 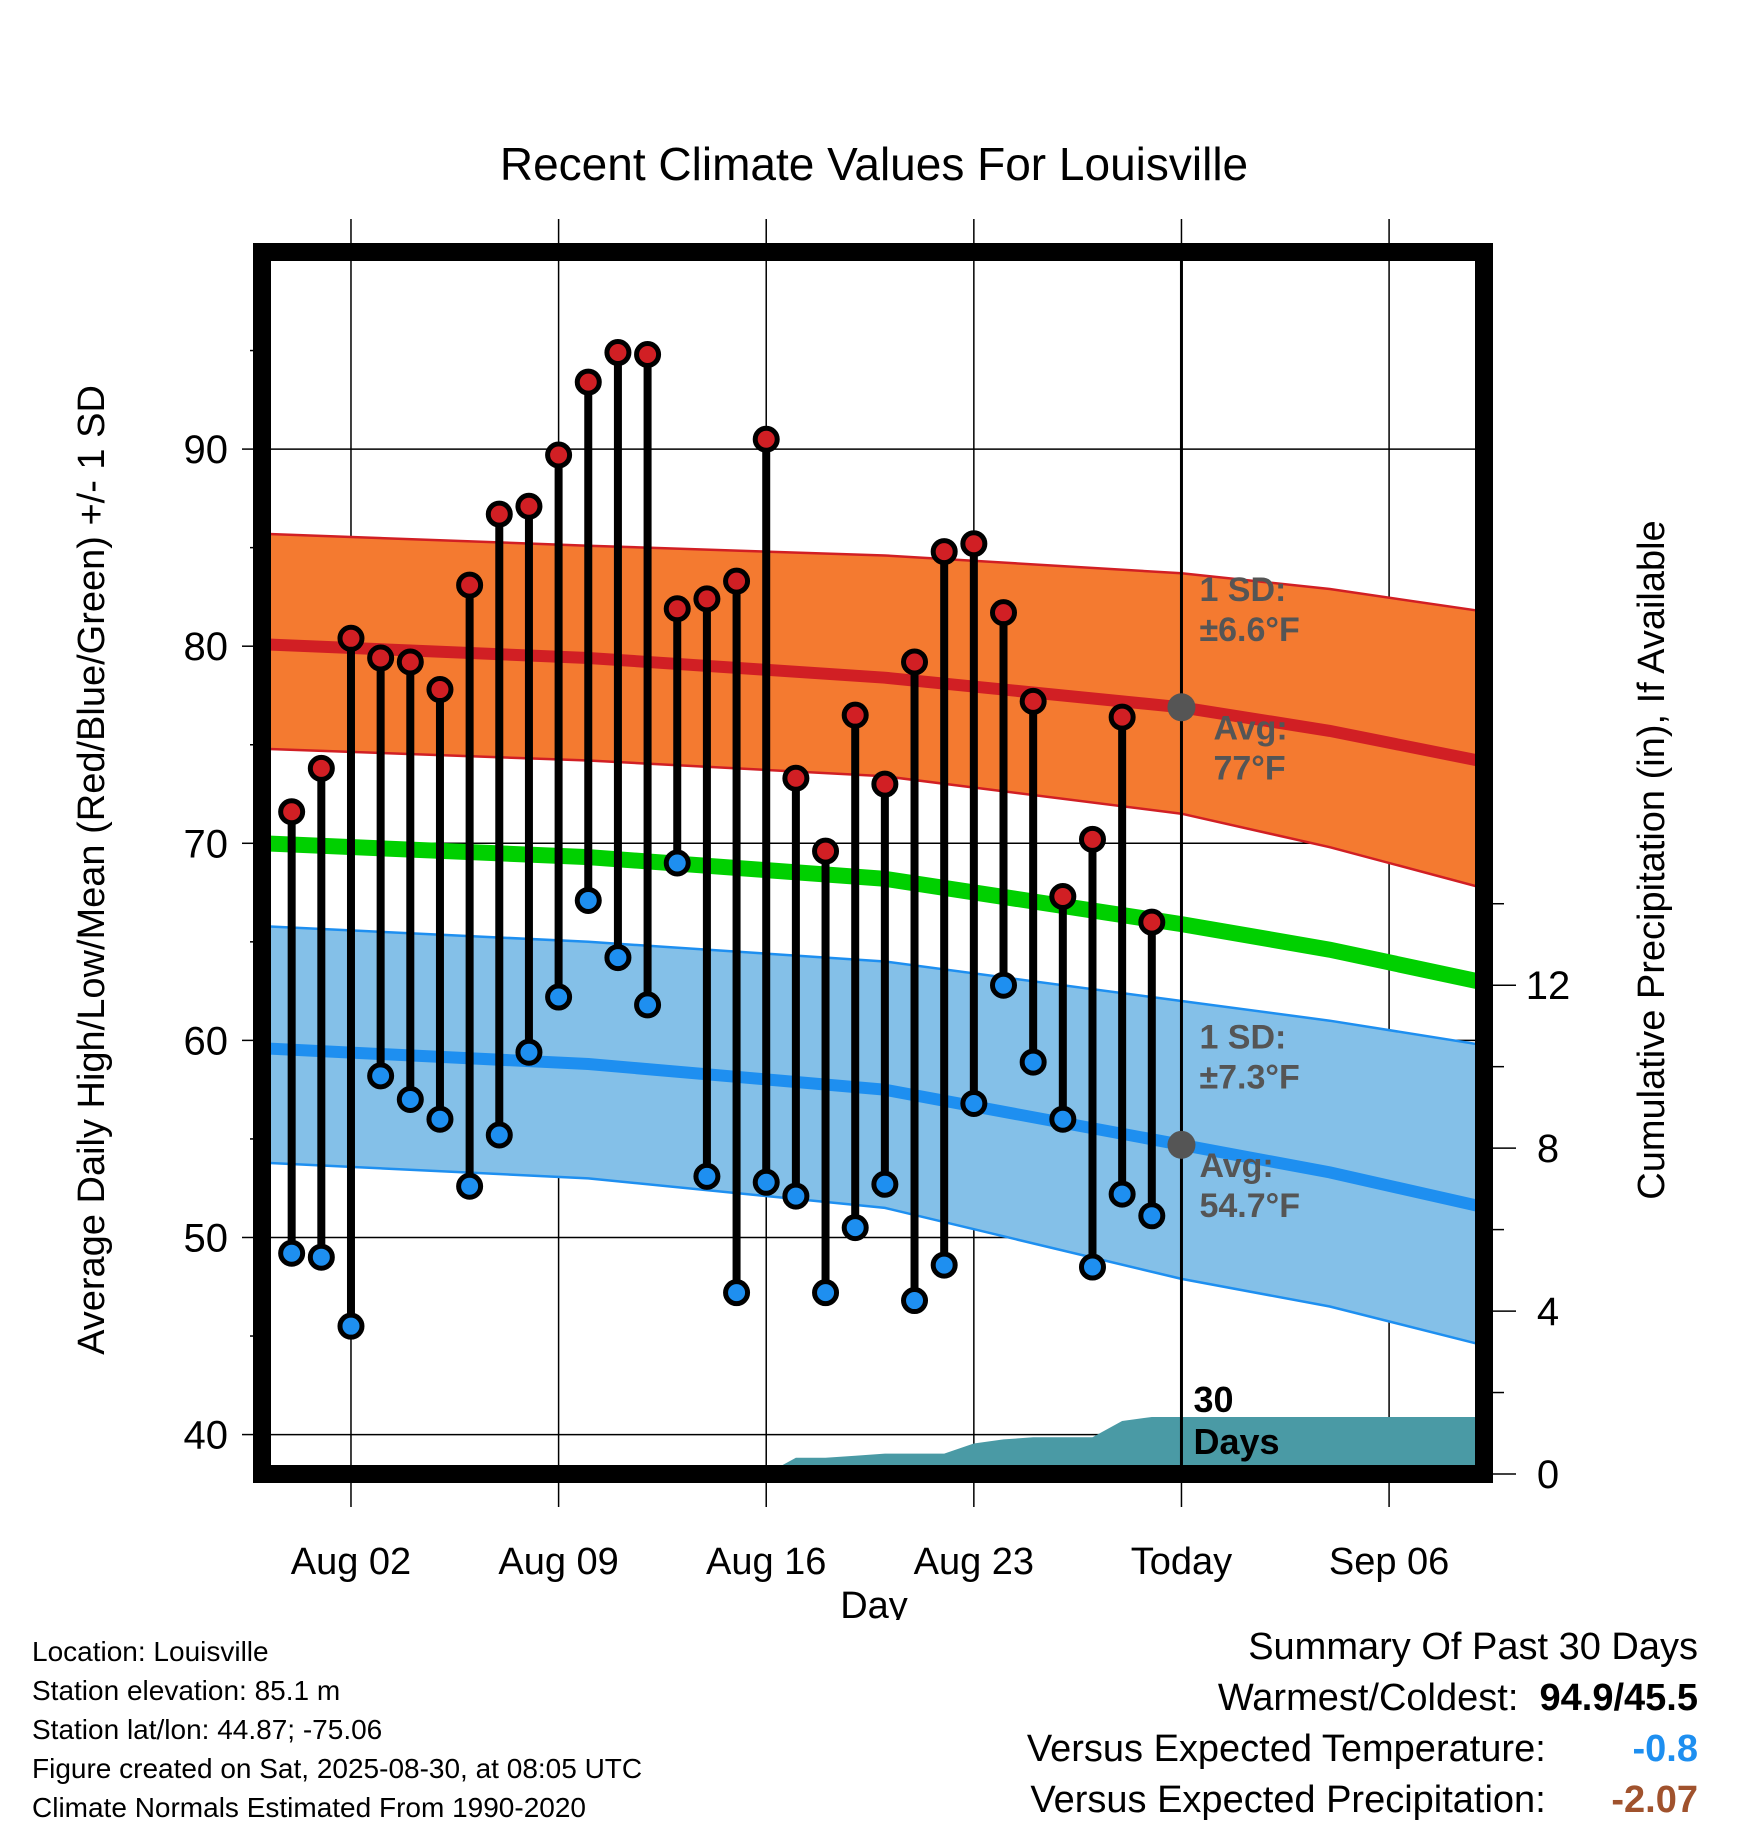 What do you see at coordinates (206, 1238) in the screenshot?
I see `y-tick-label: 50` at bounding box center [206, 1238].